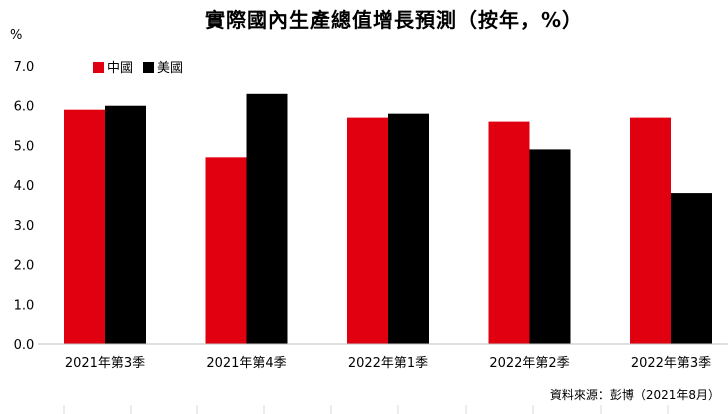 The width and height of the screenshot is (728, 414). I want to click on x-category-label: 2022年第1季, so click(388, 363).